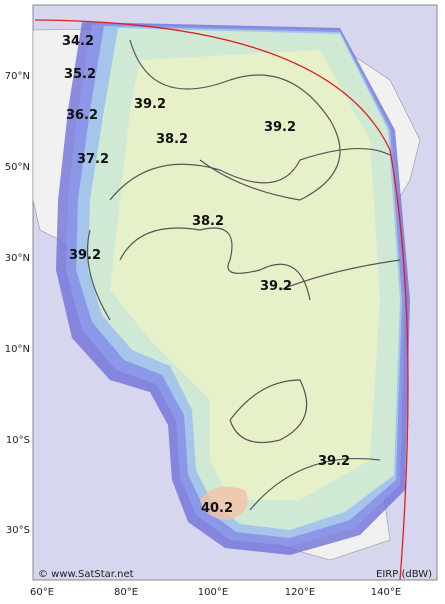 The image size is (445, 604). I want to click on lat-label: 10°S, so click(18, 440).